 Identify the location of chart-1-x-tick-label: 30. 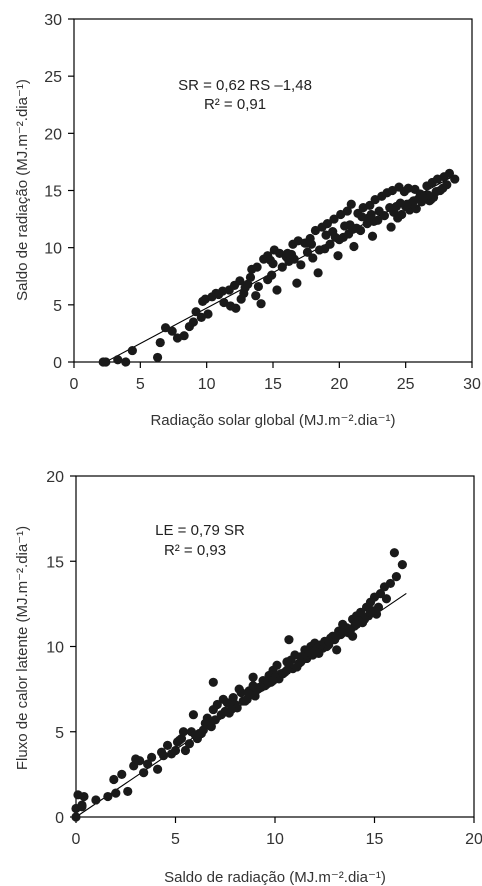
(472, 384).